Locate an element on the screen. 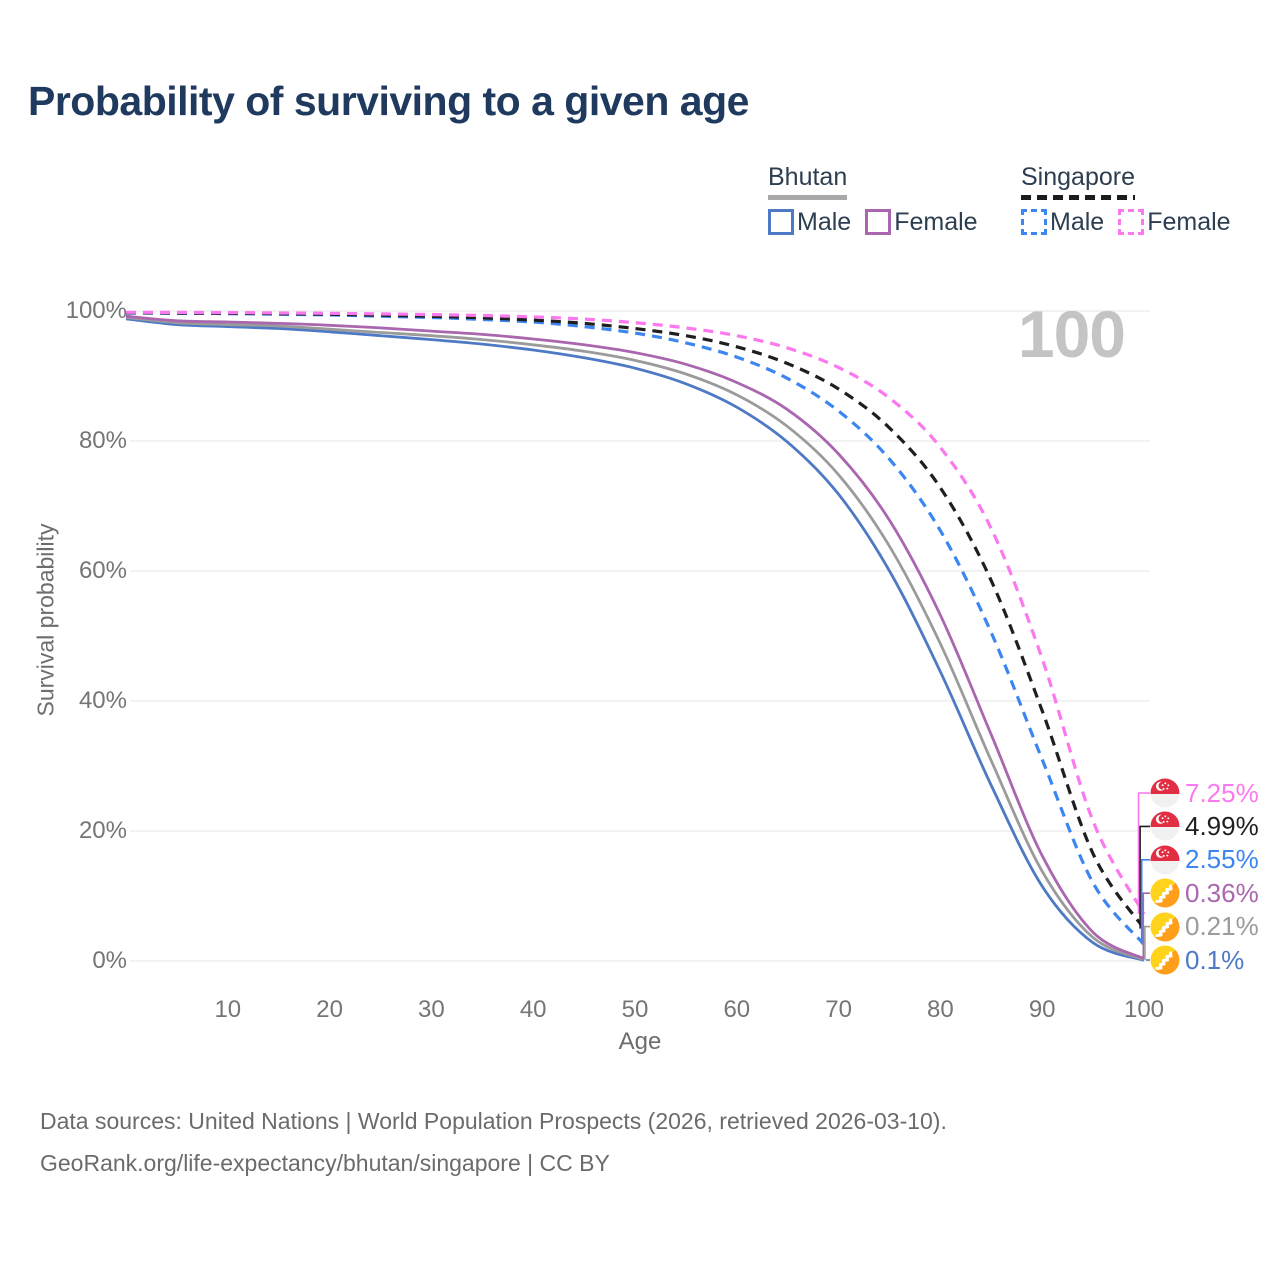 Image resolution: width=1280 pixels, height=1280 pixels. end-value-text: 0.36% is located at coordinates (1222, 892).